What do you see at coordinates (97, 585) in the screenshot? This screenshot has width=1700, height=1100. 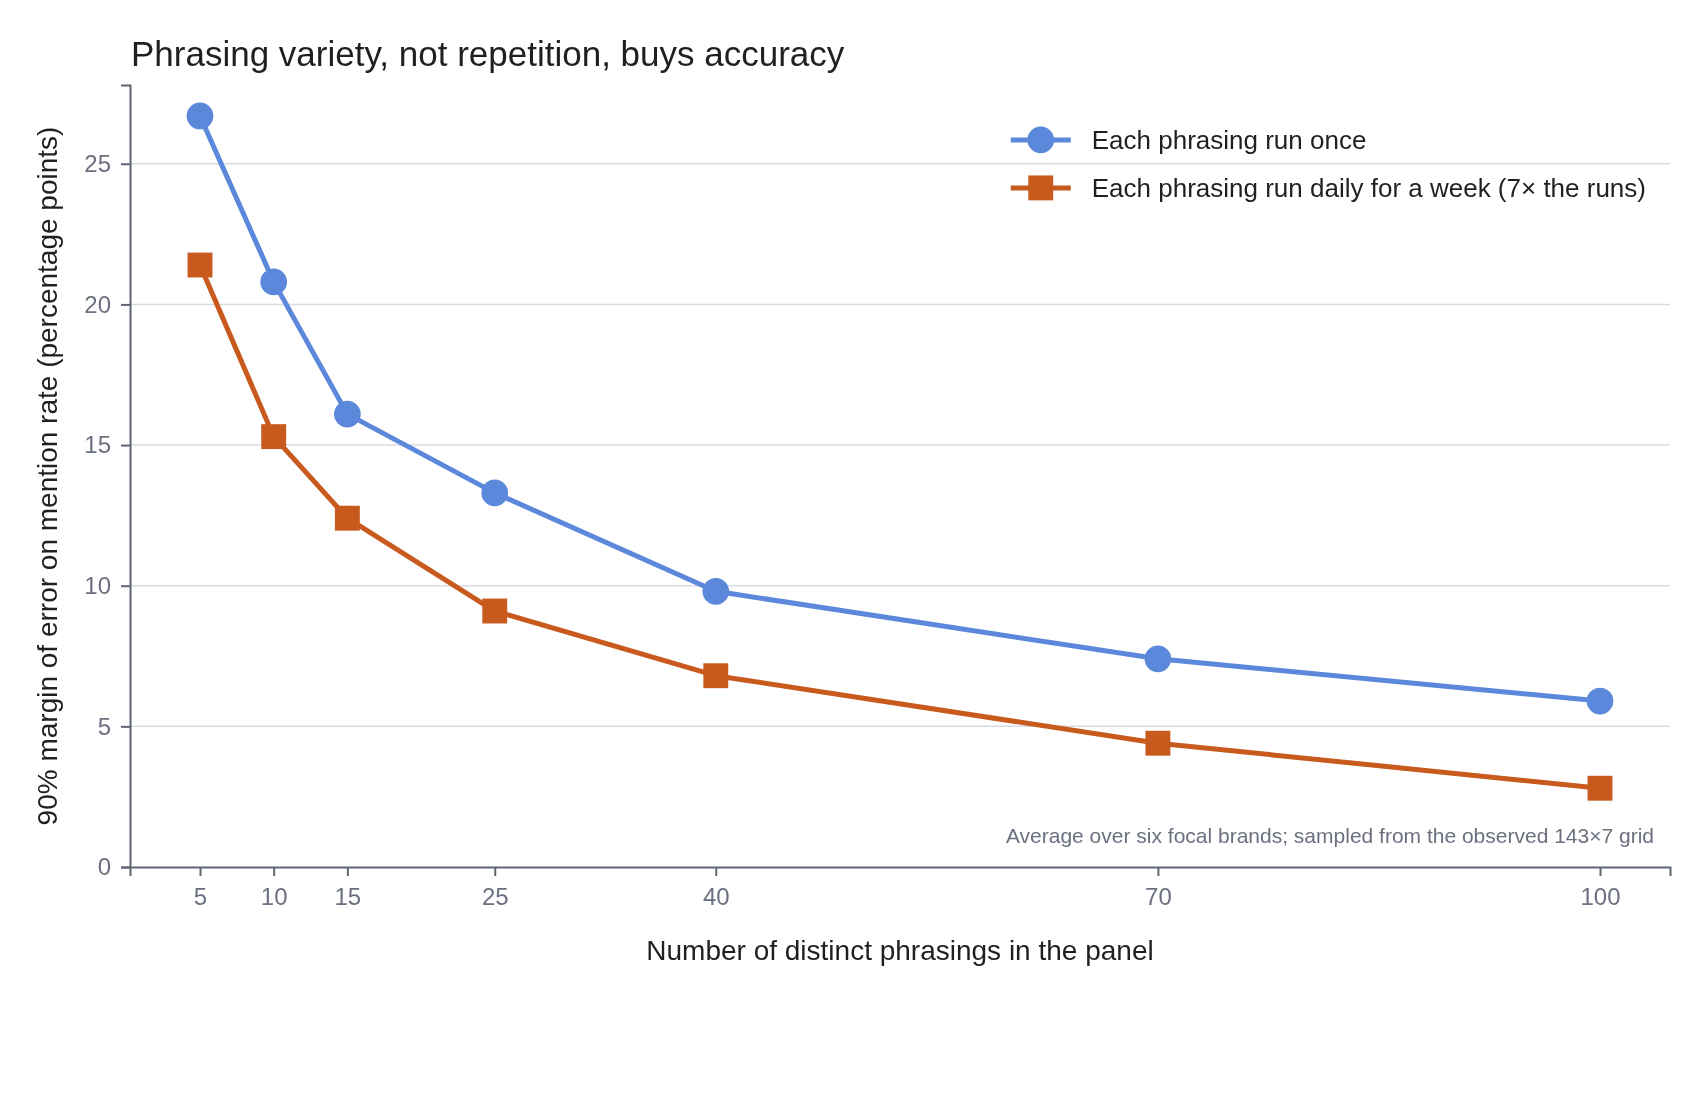 I see `y-tick-label: 10` at bounding box center [97, 585].